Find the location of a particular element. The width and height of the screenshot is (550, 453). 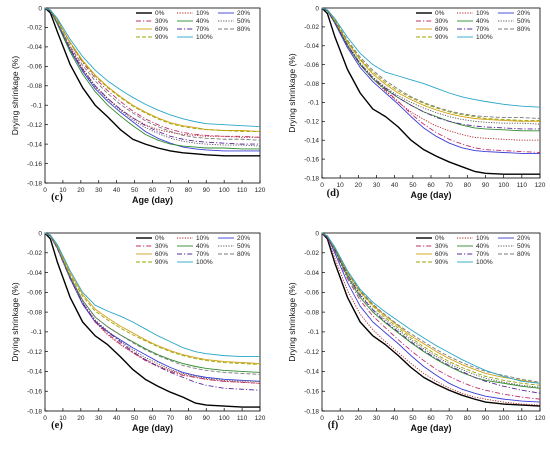

y-tick-label: -0.14 is located at coordinates (34, 372).